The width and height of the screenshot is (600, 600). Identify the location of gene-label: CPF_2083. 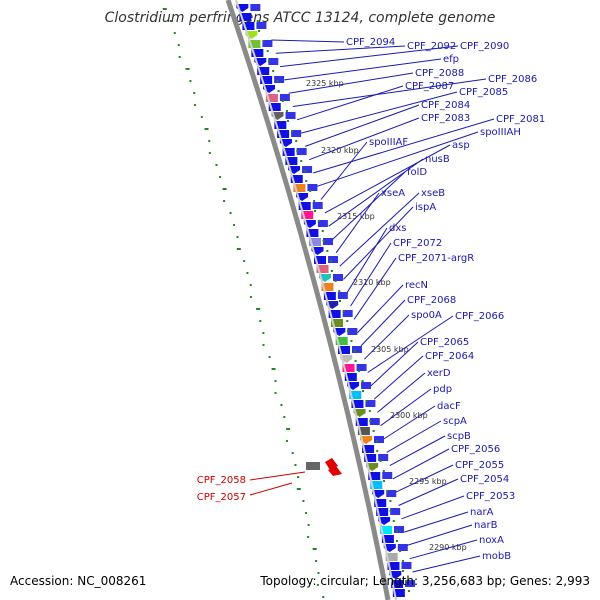
(445, 118).